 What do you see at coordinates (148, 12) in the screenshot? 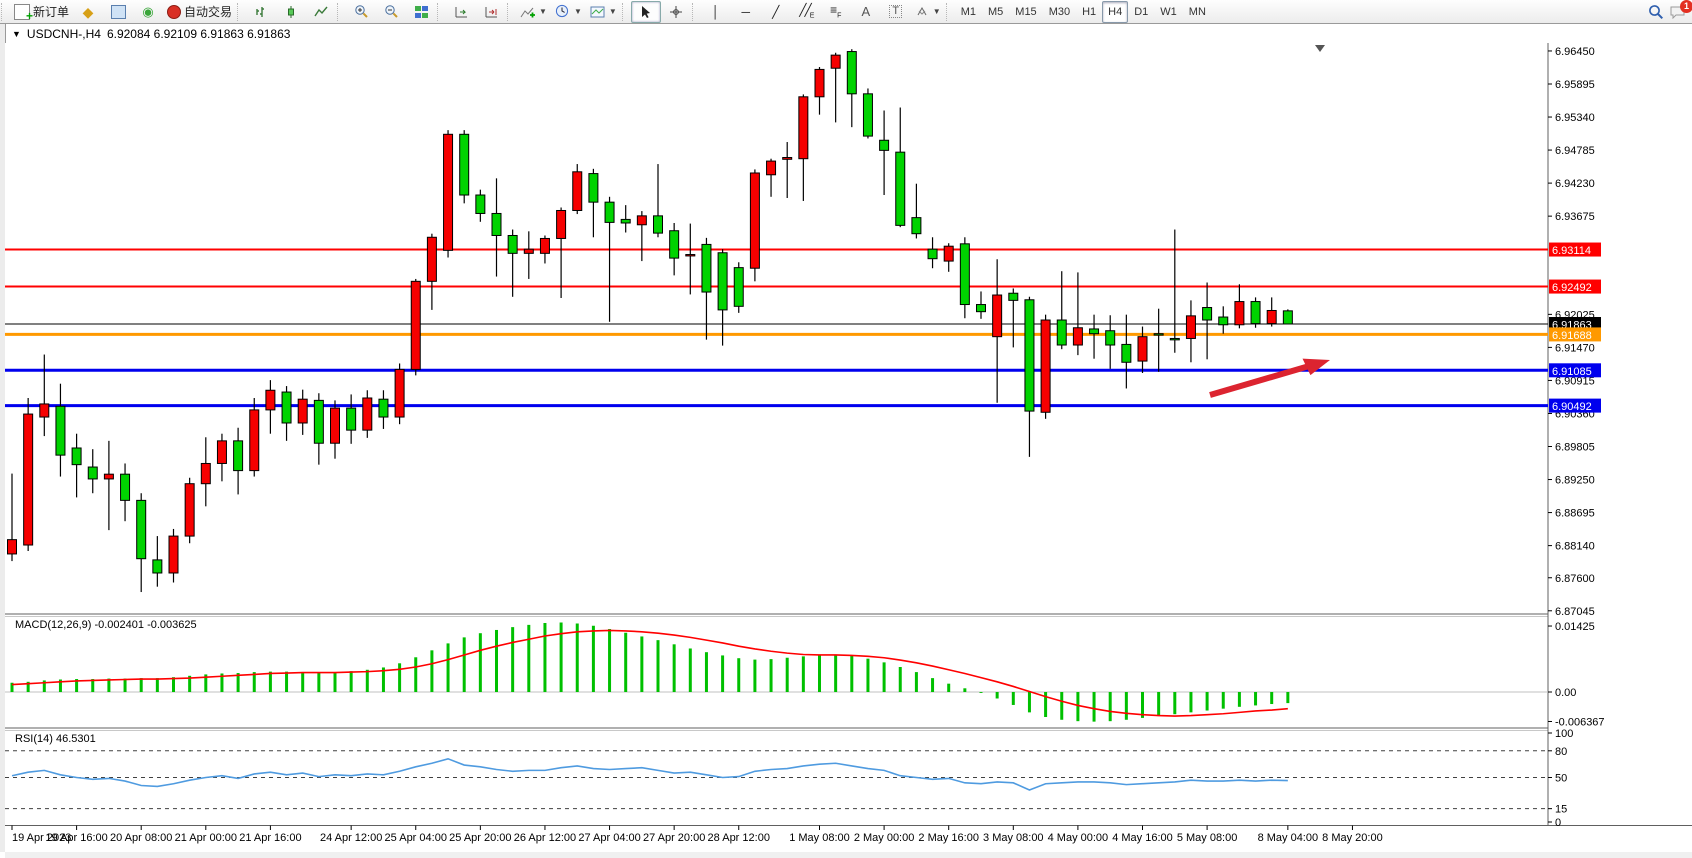
I see `strategy-tester-button: ◉` at bounding box center [148, 12].